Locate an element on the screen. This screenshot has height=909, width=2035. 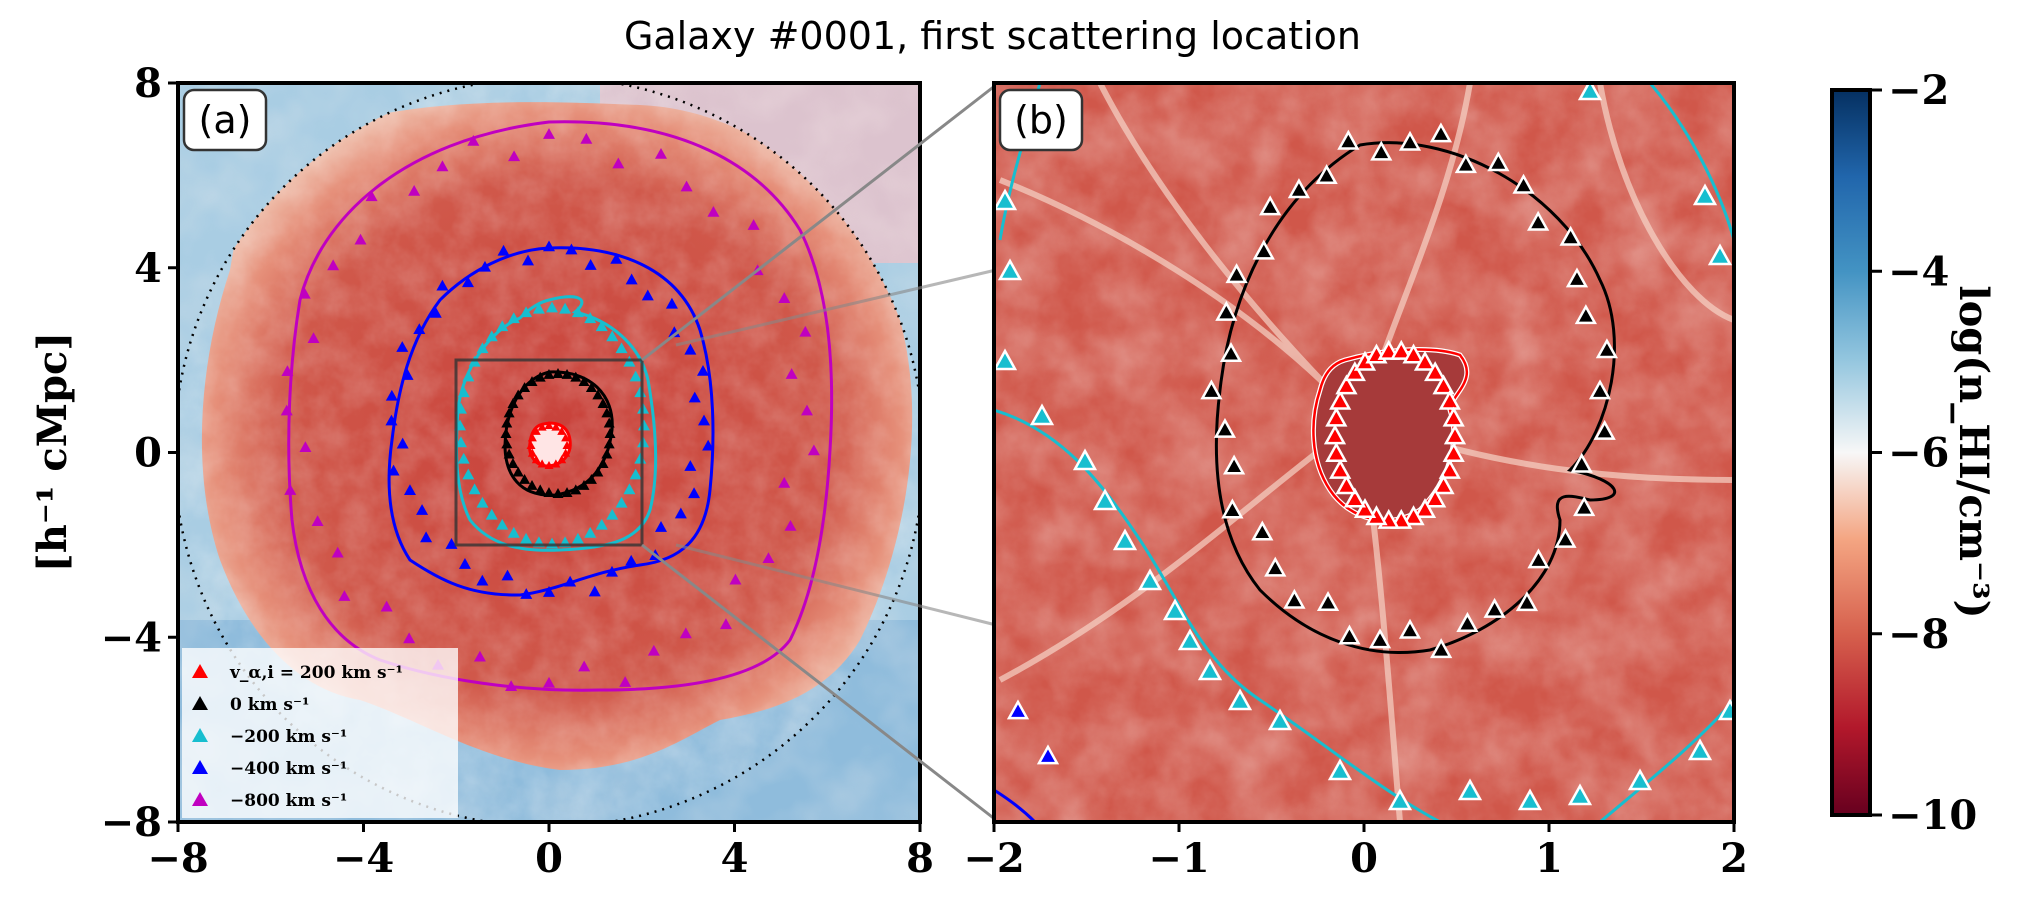
legend-item: v_α,i = 200 km s⁻¹ is located at coordinates (297, 673).